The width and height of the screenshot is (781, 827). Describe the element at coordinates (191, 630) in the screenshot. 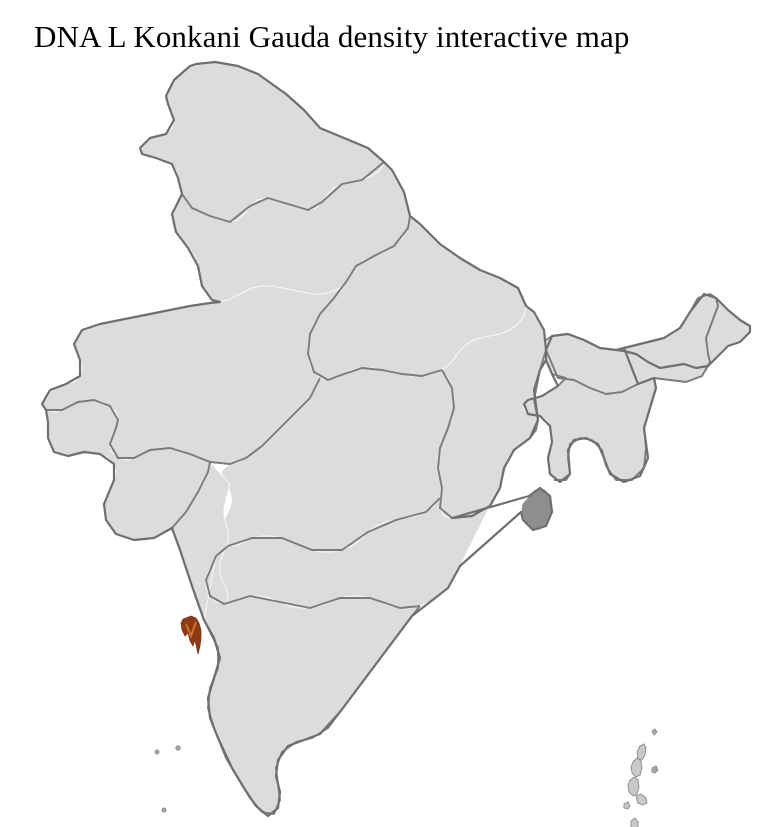

I see `goa-highlight-accent` at that location.